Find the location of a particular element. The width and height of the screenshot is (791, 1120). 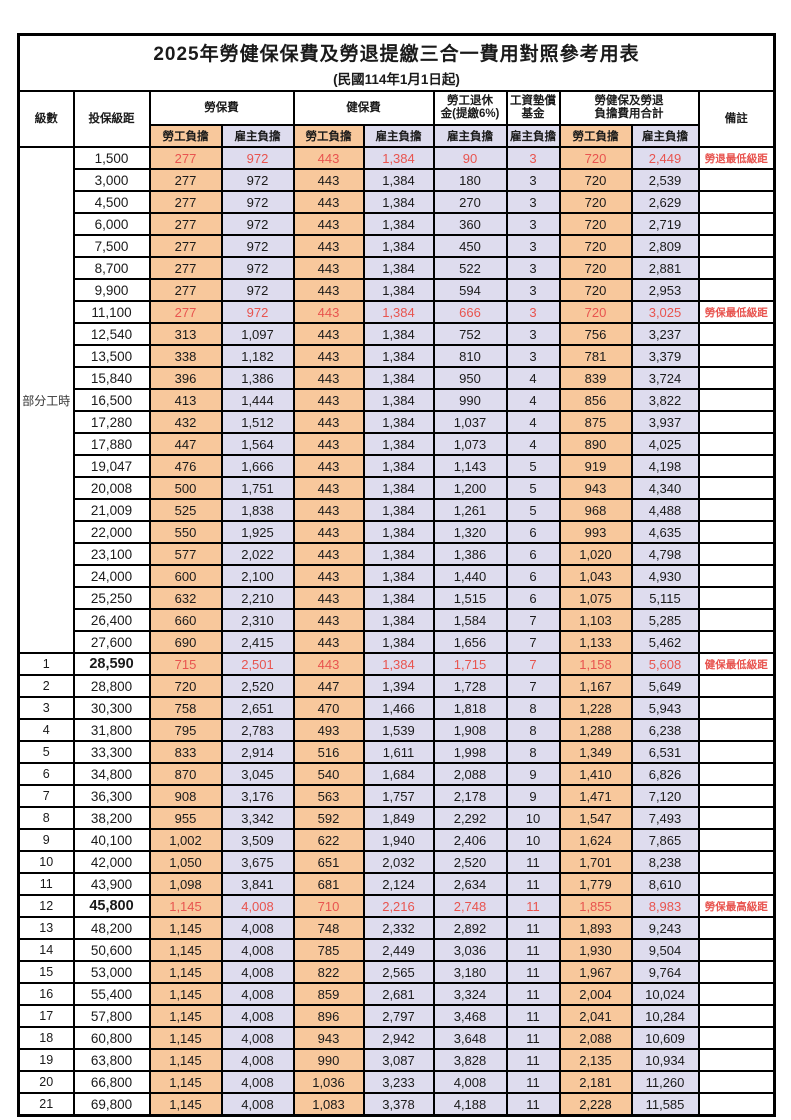

header-wage-fund-line2: 基金 is located at coordinates (533, 114).